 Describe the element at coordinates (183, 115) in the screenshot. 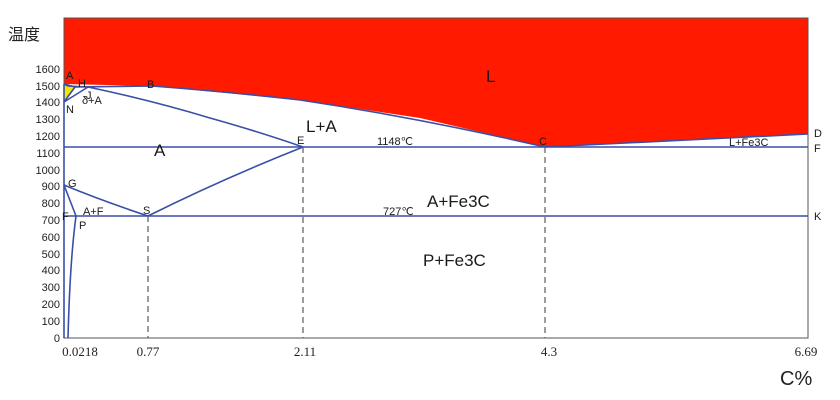

I see `solidus-line` at that location.